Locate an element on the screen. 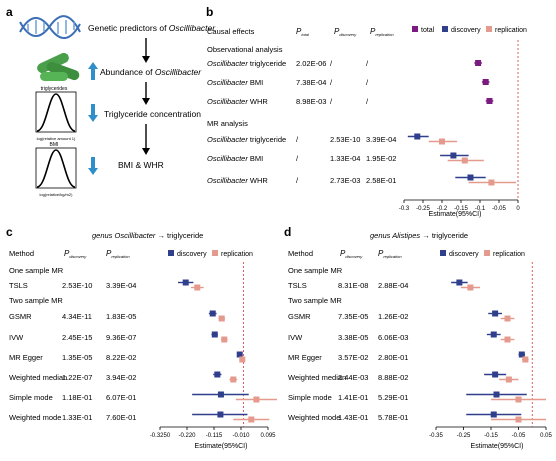 This screenshot has width=556, height=461. row-p-total: / is located at coordinates (297, 180).